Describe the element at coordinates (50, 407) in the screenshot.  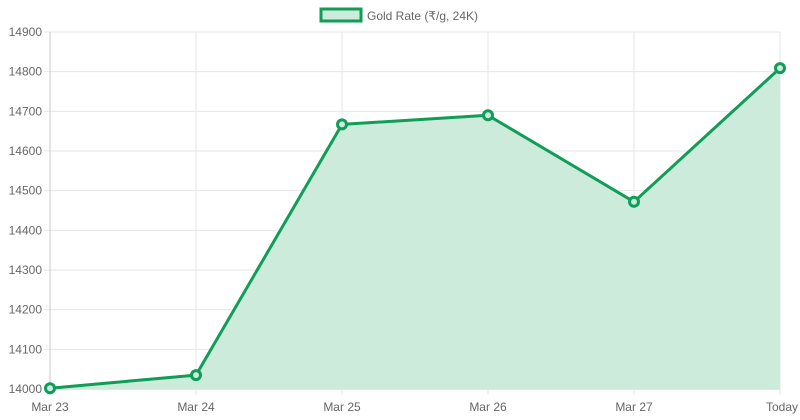
I see `x-tick-label: Mar 23` at that location.